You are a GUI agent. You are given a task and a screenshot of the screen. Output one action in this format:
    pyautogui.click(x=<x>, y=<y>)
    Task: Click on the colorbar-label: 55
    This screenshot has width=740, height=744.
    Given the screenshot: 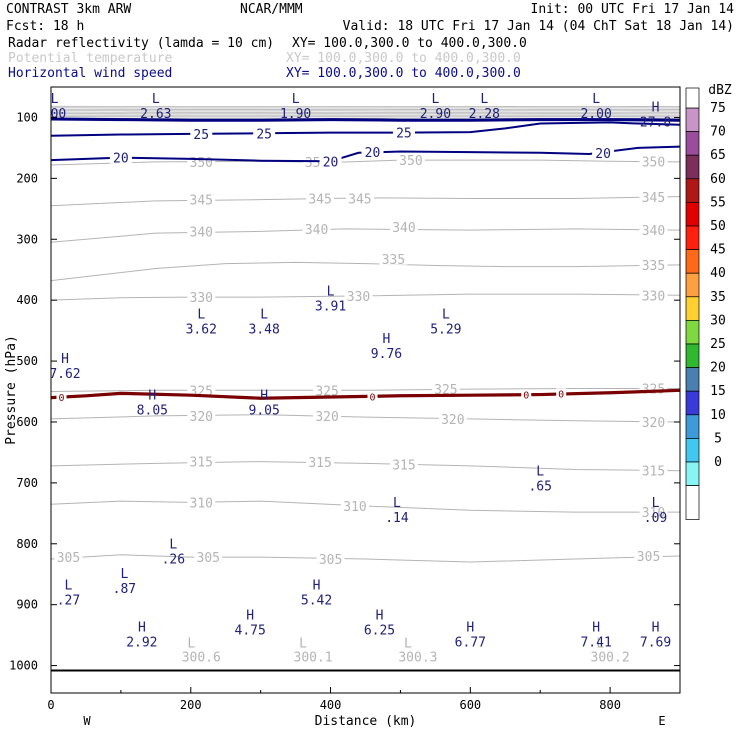 What is the action you would take?
    pyautogui.click(x=718, y=202)
    